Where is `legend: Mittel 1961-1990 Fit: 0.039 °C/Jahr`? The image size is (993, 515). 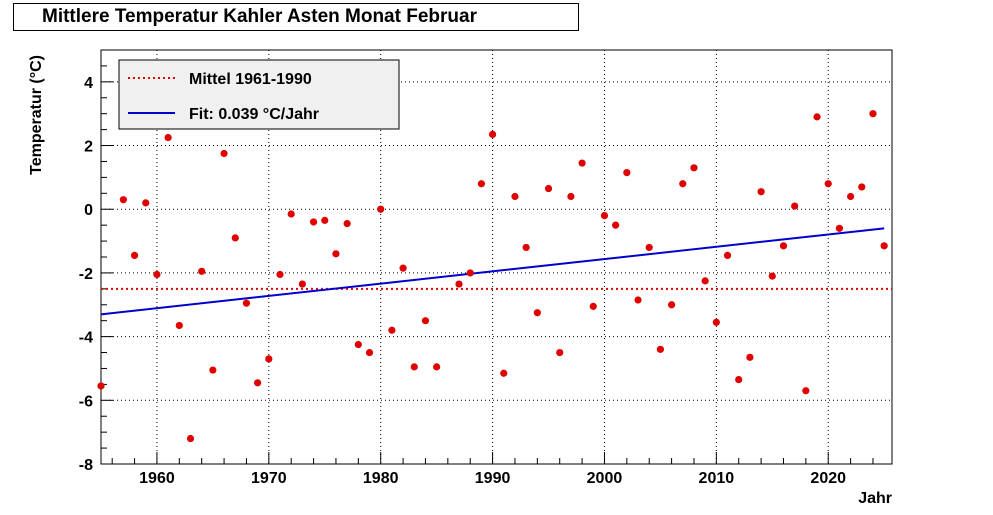
legend: Mittel 1961-1990 Fit: 0.039 °C/Jahr is located at coordinates (259, 94).